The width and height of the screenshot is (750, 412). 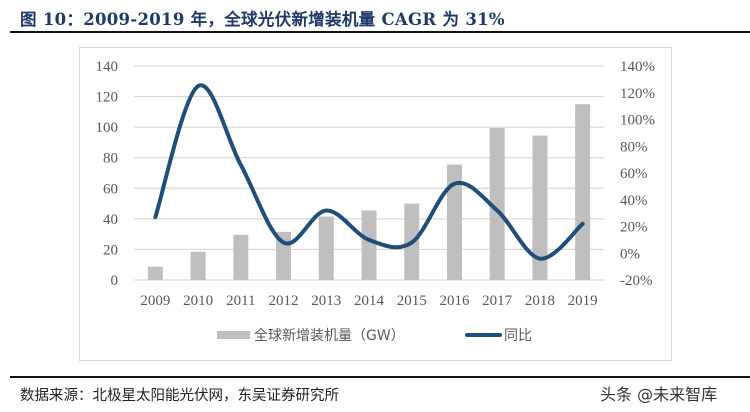 I want to click on figure-title: 图 10：2009-2019 年，全球光伏新增装机量 CAGR 为 31%, so click(x=262, y=19).